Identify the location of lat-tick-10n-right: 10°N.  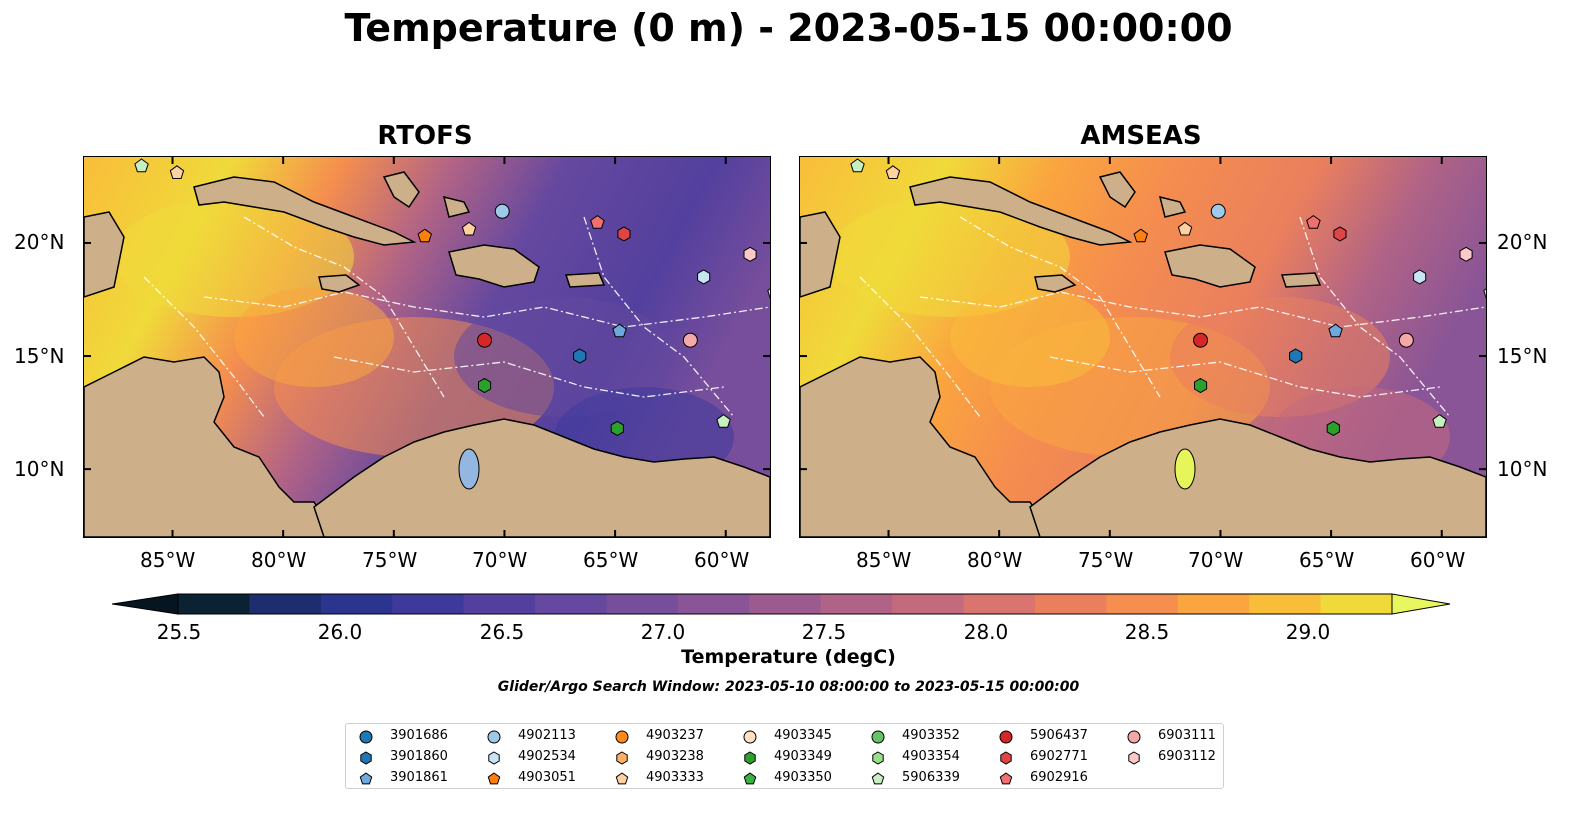
(1522, 469).